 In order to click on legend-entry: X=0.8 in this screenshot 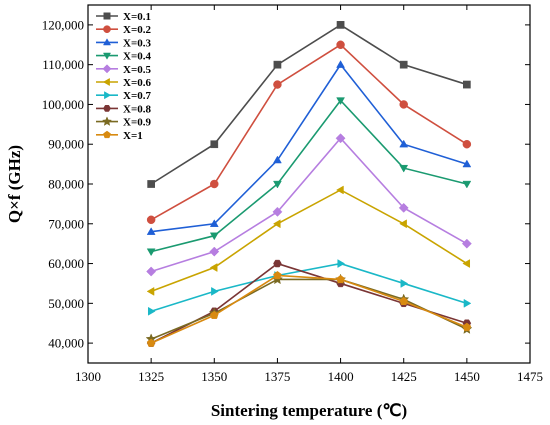, I will do `click(123, 109)`.